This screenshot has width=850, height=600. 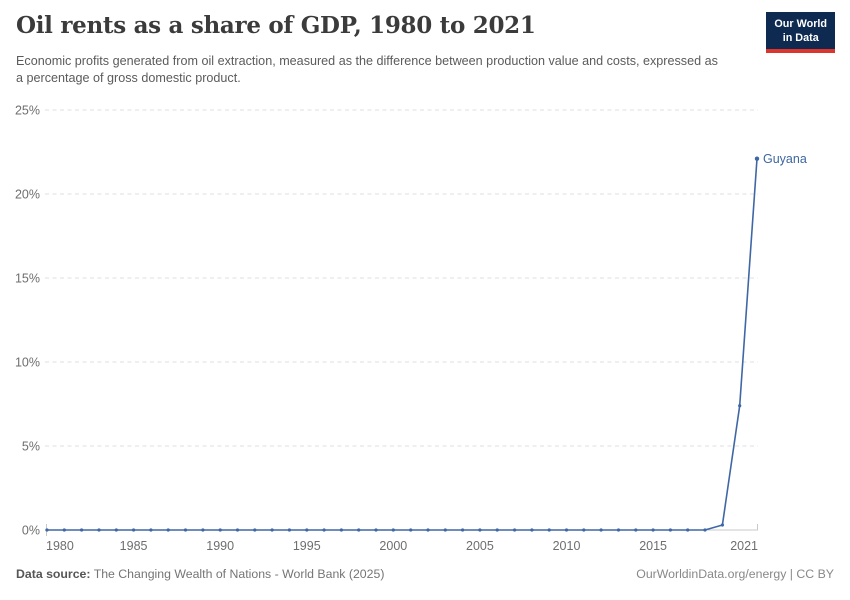 I want to click on x-tick-label: 1980, so click(x=60, y=546).